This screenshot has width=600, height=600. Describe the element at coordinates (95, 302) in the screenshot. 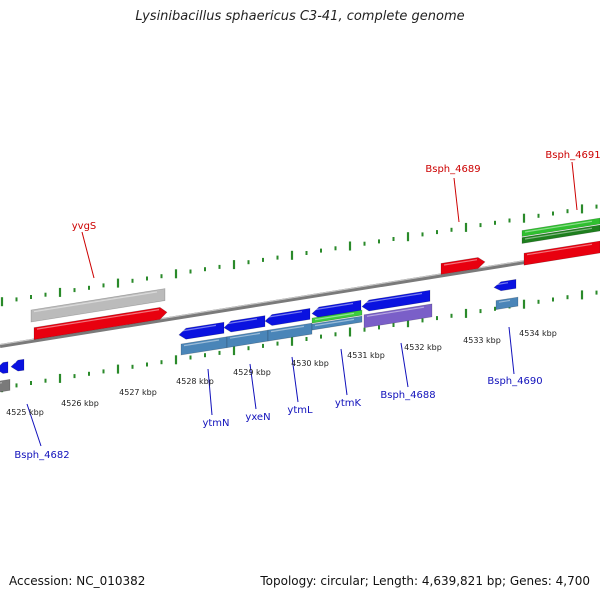

I see `gene-yvgS-shadow-shine` at that location.